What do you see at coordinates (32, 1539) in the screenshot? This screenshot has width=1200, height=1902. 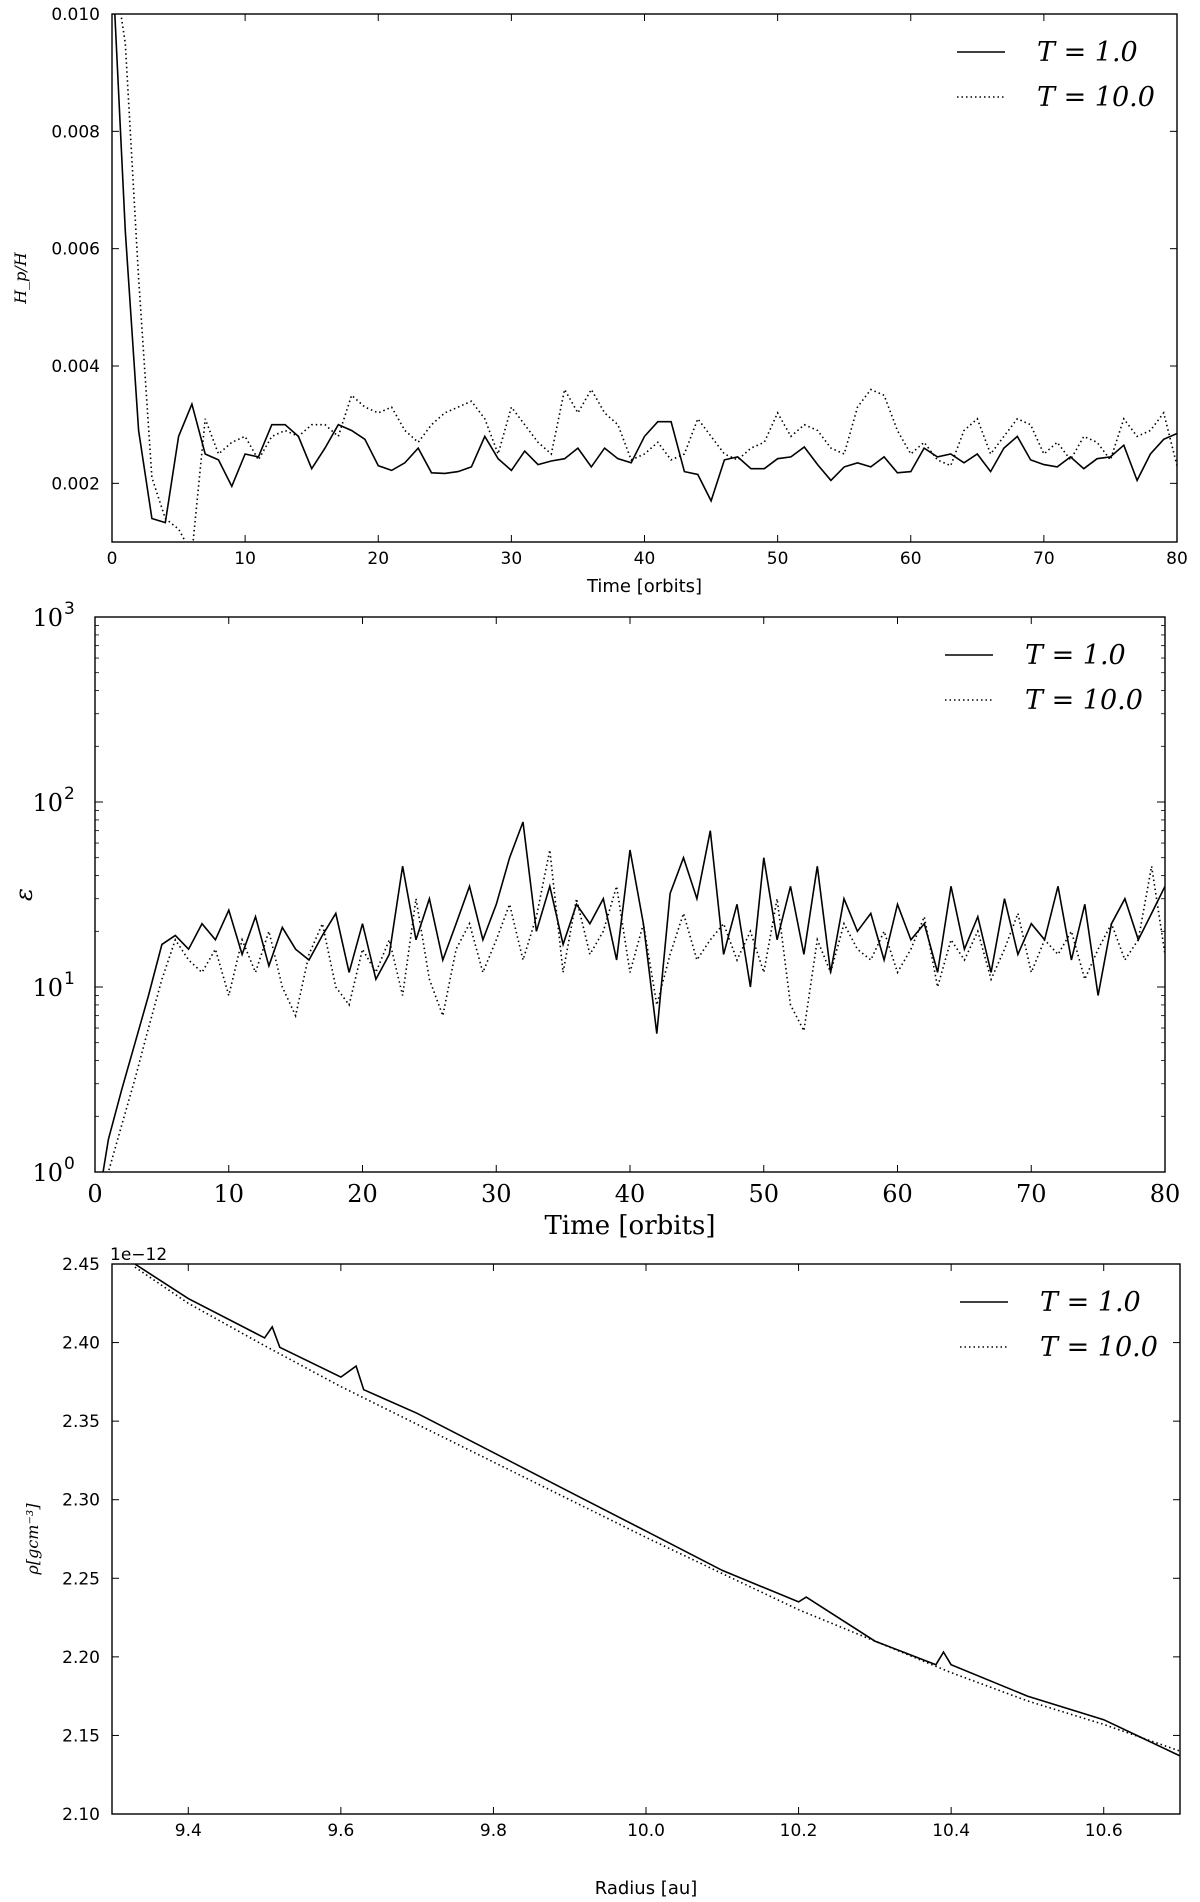 I see `y-axis-label: ρ[gcm⁻³]` at bounding box center [32, 1539].